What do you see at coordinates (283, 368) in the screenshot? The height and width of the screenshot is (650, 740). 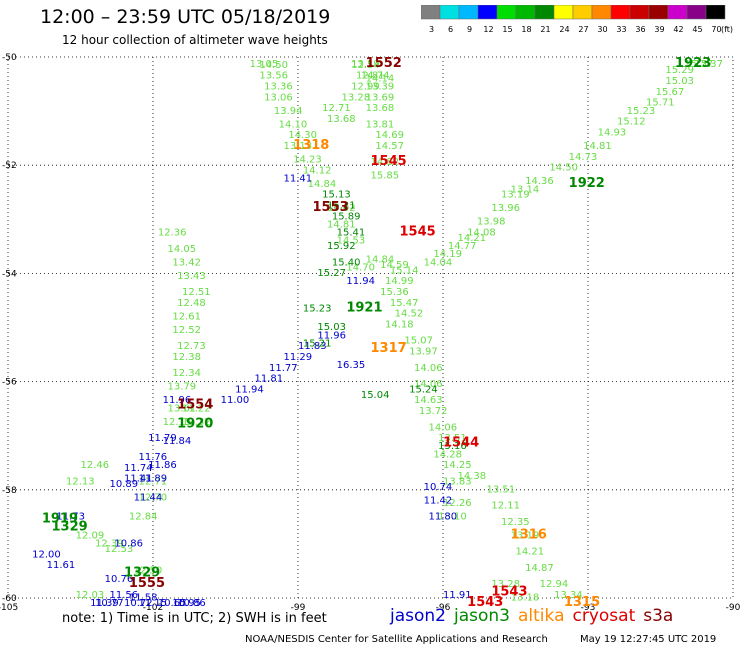 I see `wave-height-point: 11.77` at bounding box center [283, 368].